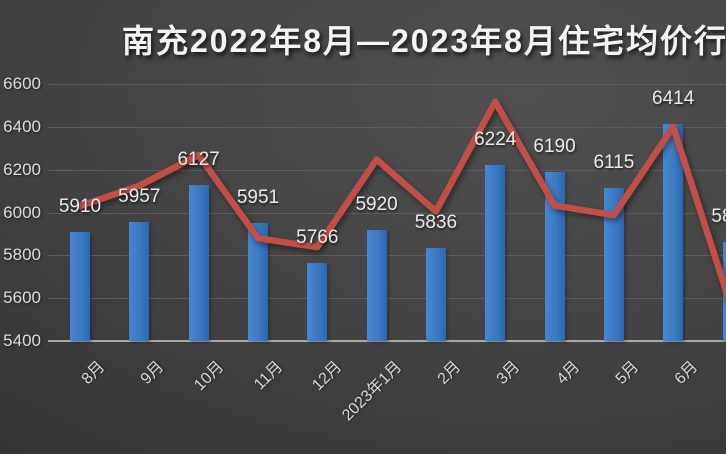  What do you see at coordinates (718, 217) in the screenshot?
I see `bar-value-label: 5862` at bounding box center [718, 217].